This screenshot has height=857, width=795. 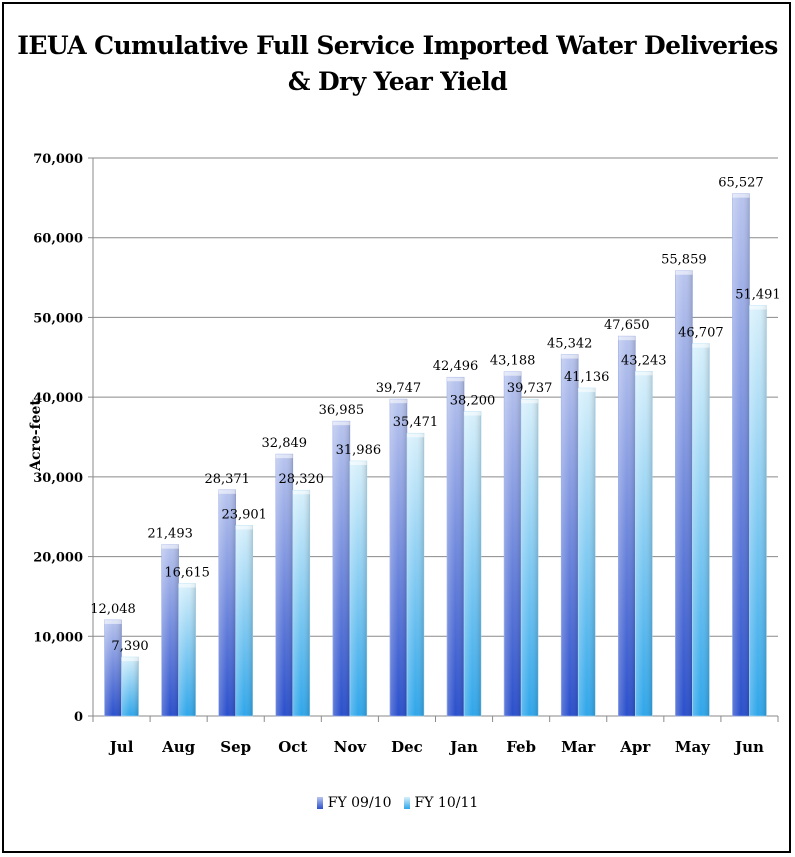 What do you see at coordinates (292, 747) in the screenshot?
I see `x-tick-label: Oct` at bounding box center [292, 747].